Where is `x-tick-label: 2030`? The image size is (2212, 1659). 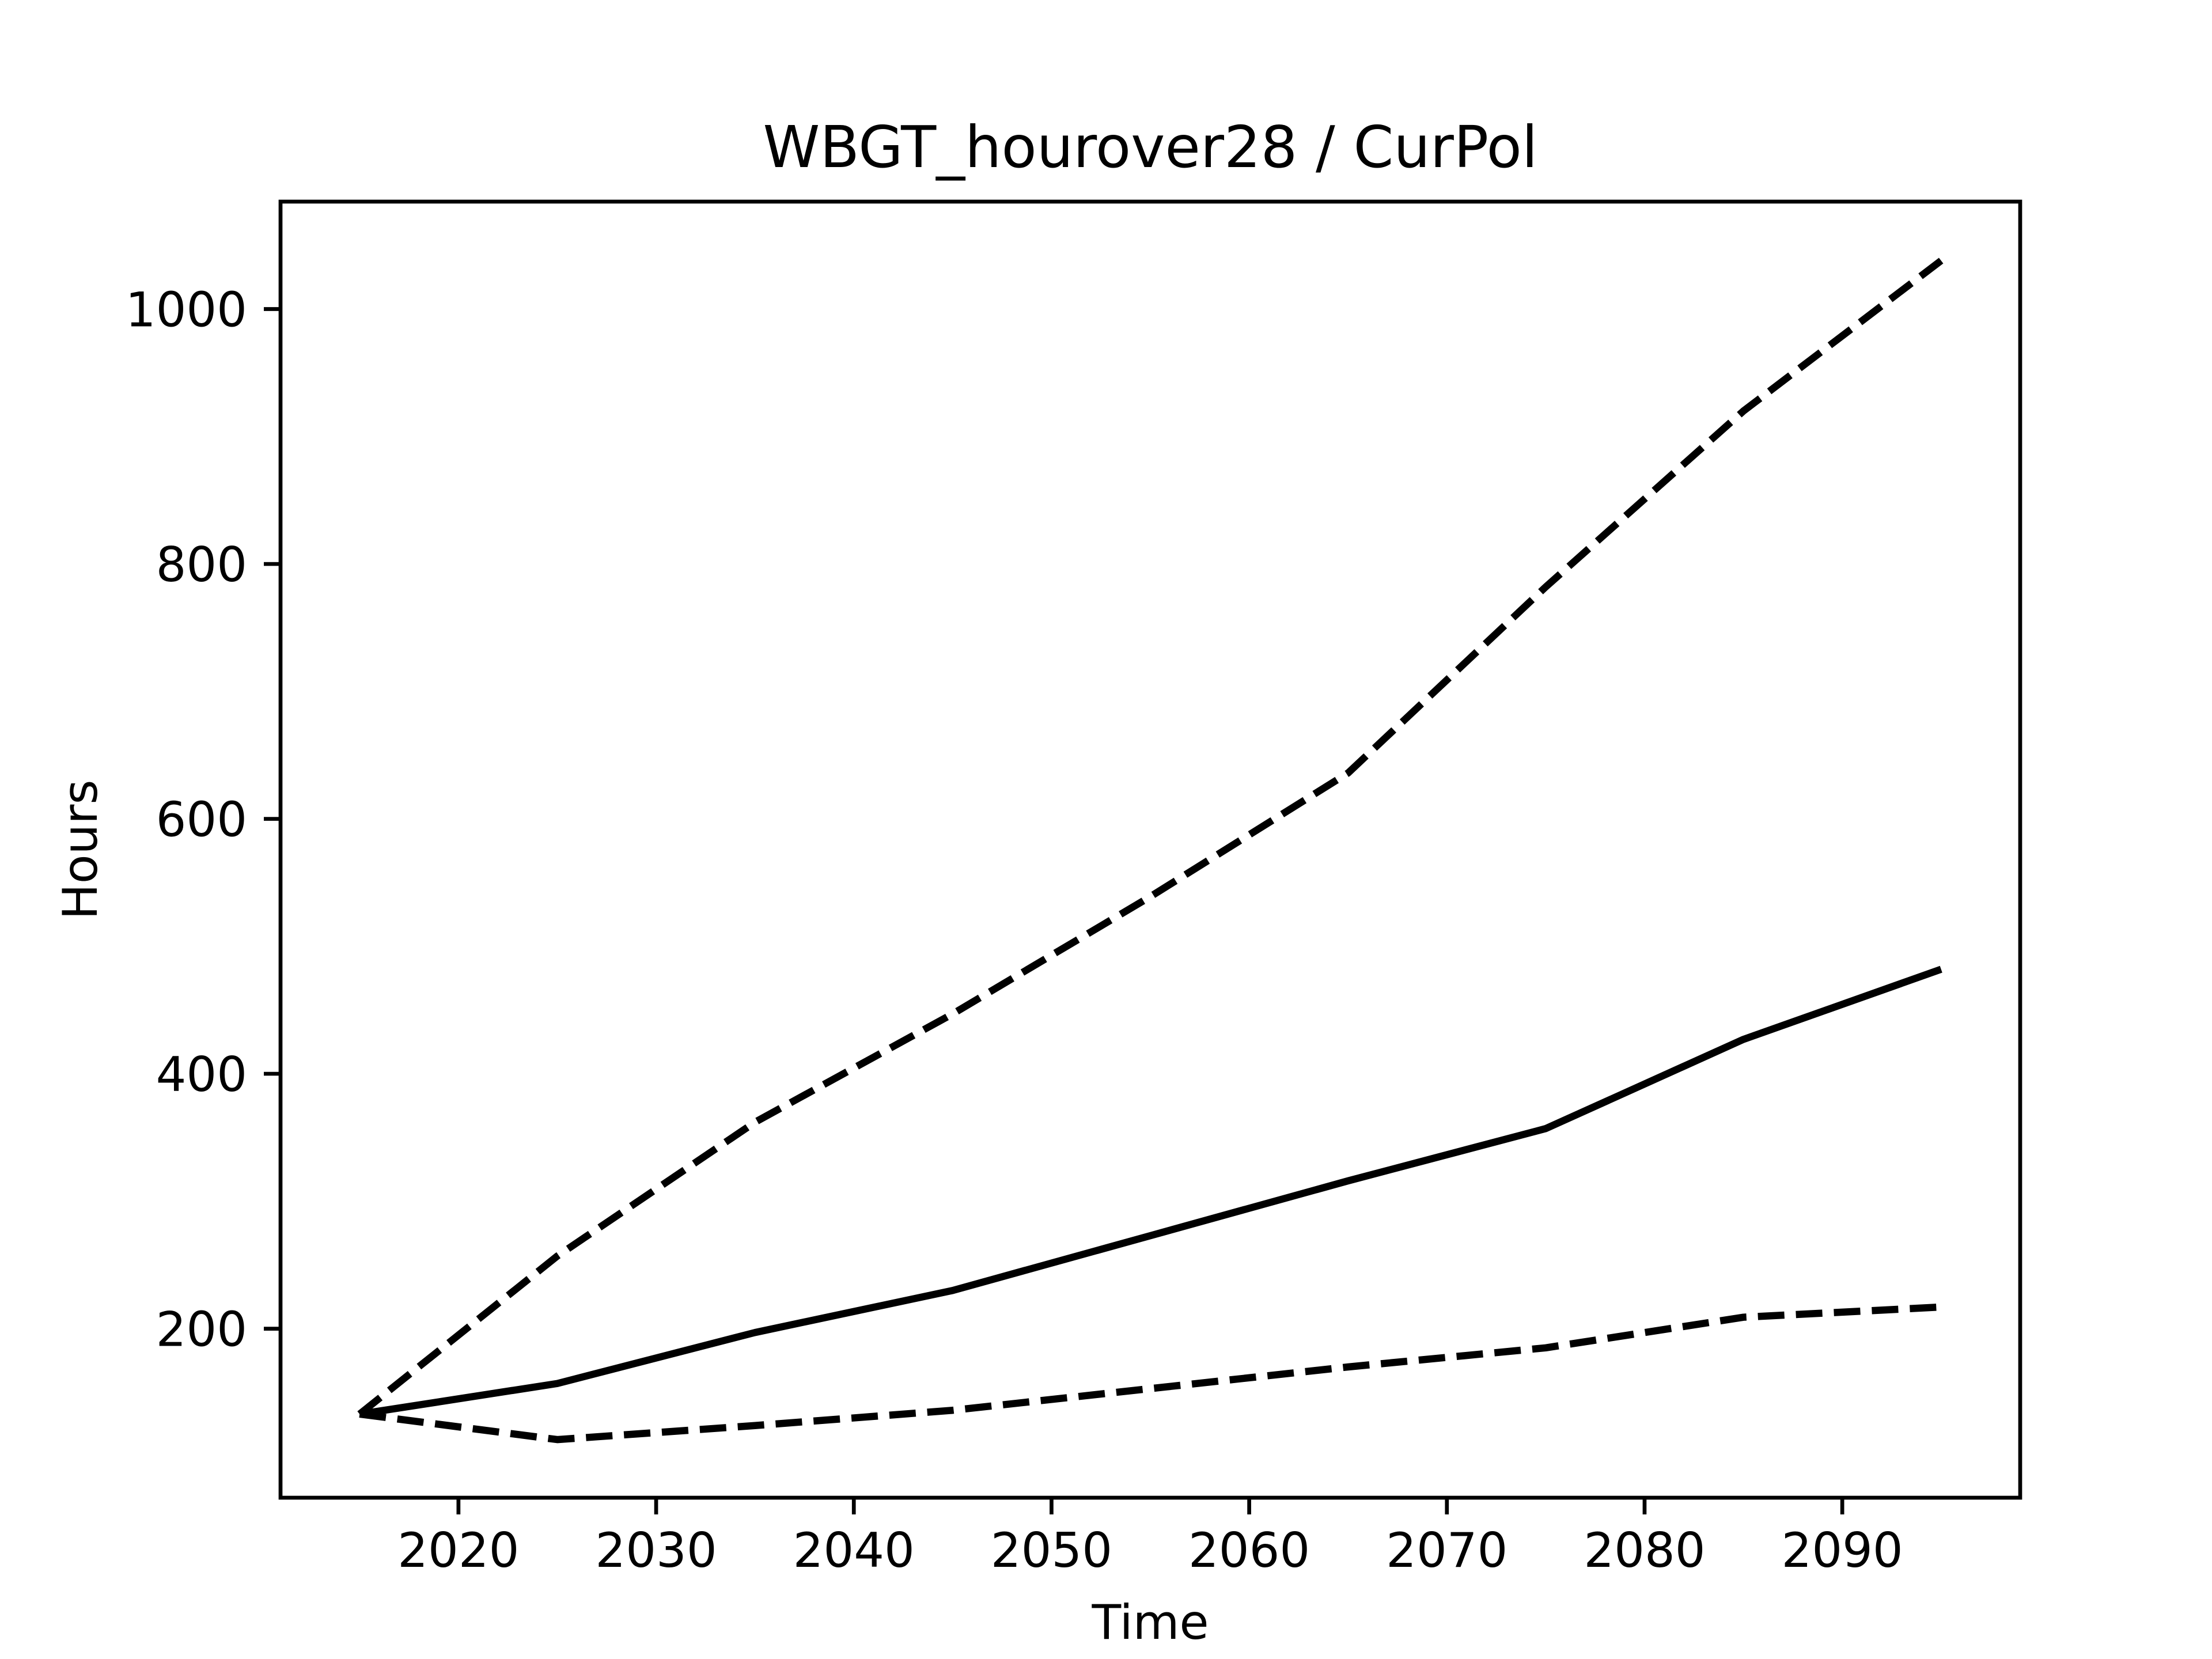
x-tick-label: 2030 is located at coordinates (656, 1550).